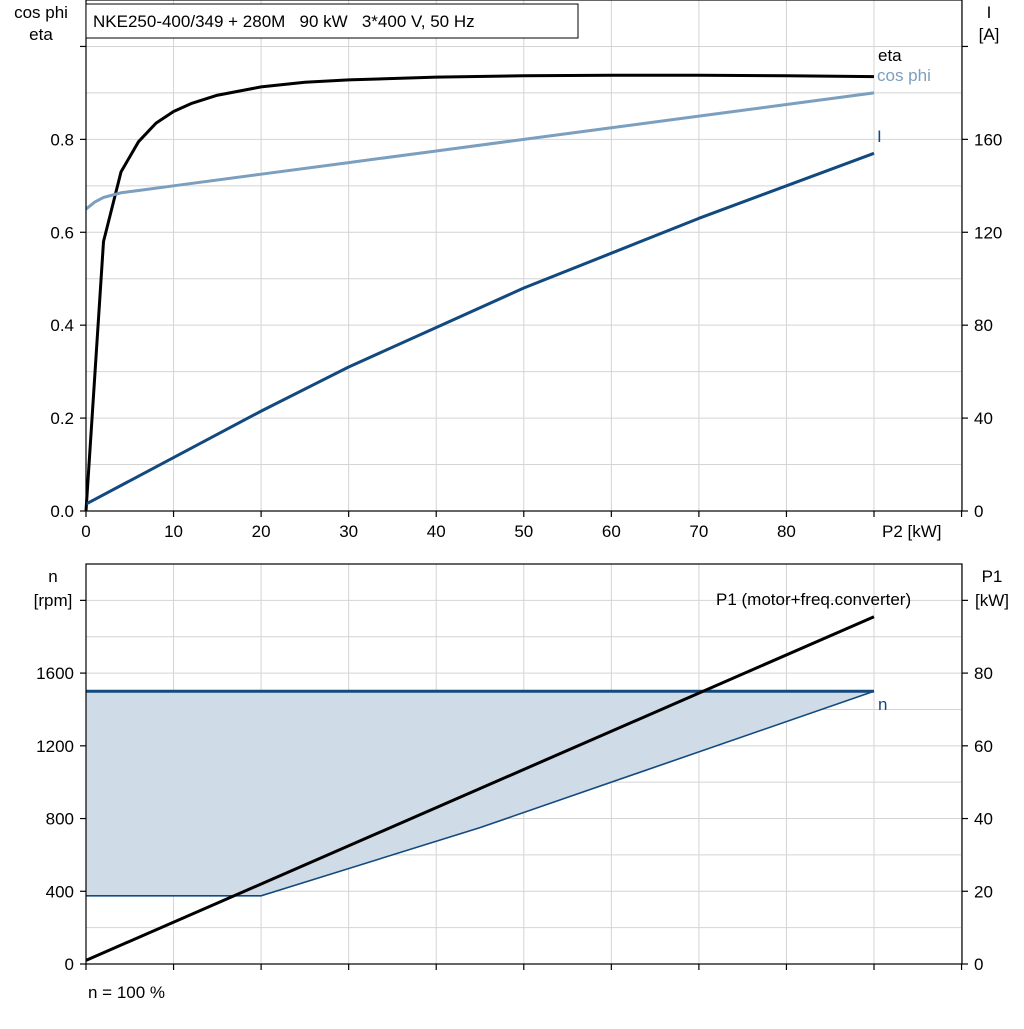 This screenshot has height=1029, width=1024. What do you see at coordinates (41, 34) in the screenshot?
I see `y-left-label-eta: eta` at bounding box center [41, 34].